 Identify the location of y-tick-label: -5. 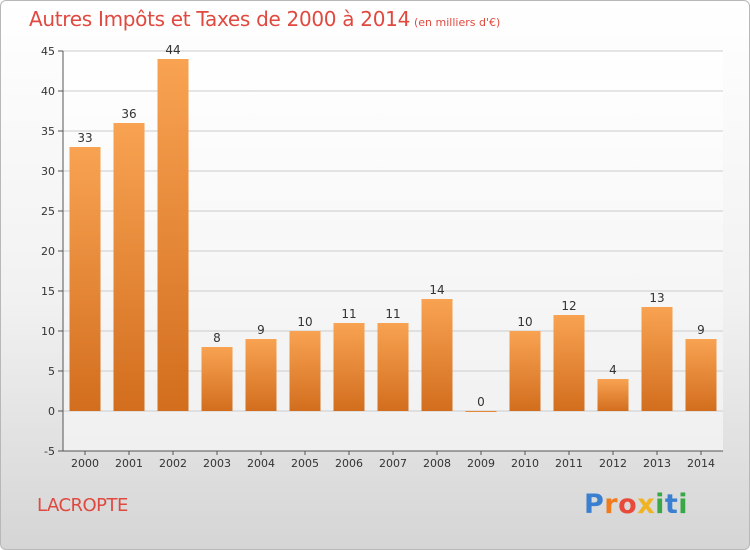
(49, 451).